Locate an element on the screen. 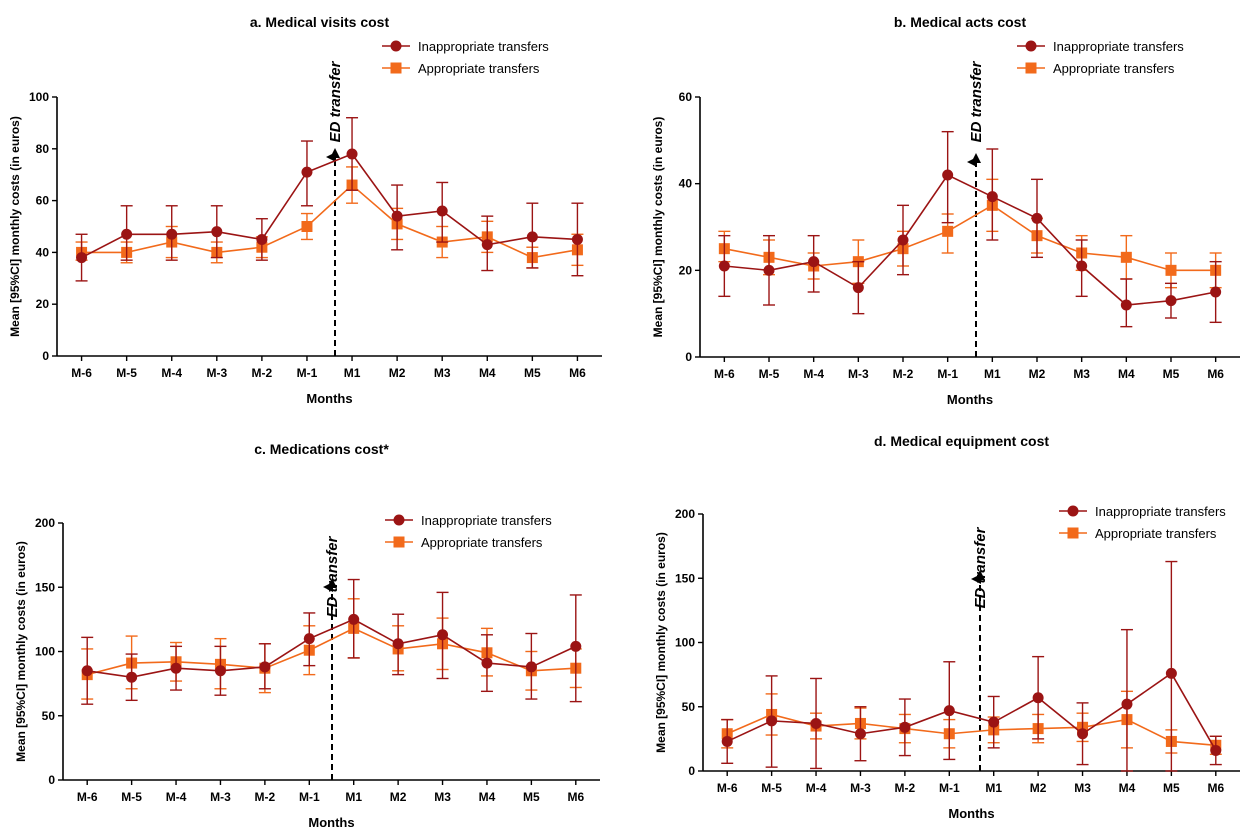 The image size is (1242, 833). chart-title: a. Medical visits cost is located at coordinates (320, 22).